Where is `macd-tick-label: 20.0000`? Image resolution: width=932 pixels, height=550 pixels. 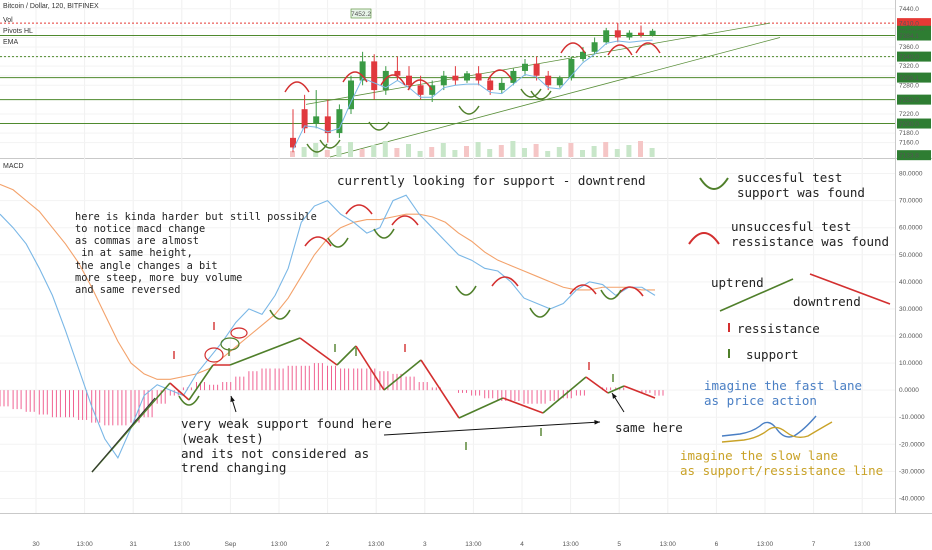 macd-tick-label: 20.0000 is located at coordinates (911, 336).